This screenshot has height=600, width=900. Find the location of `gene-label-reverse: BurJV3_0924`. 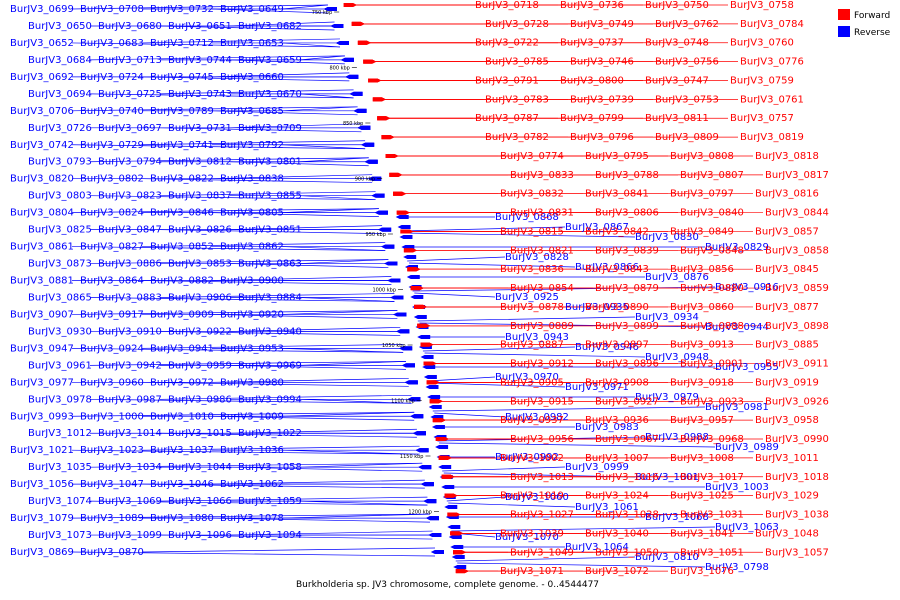

gene-label-reverse: BurJV3_0924 is located at coordinates (112, 348).